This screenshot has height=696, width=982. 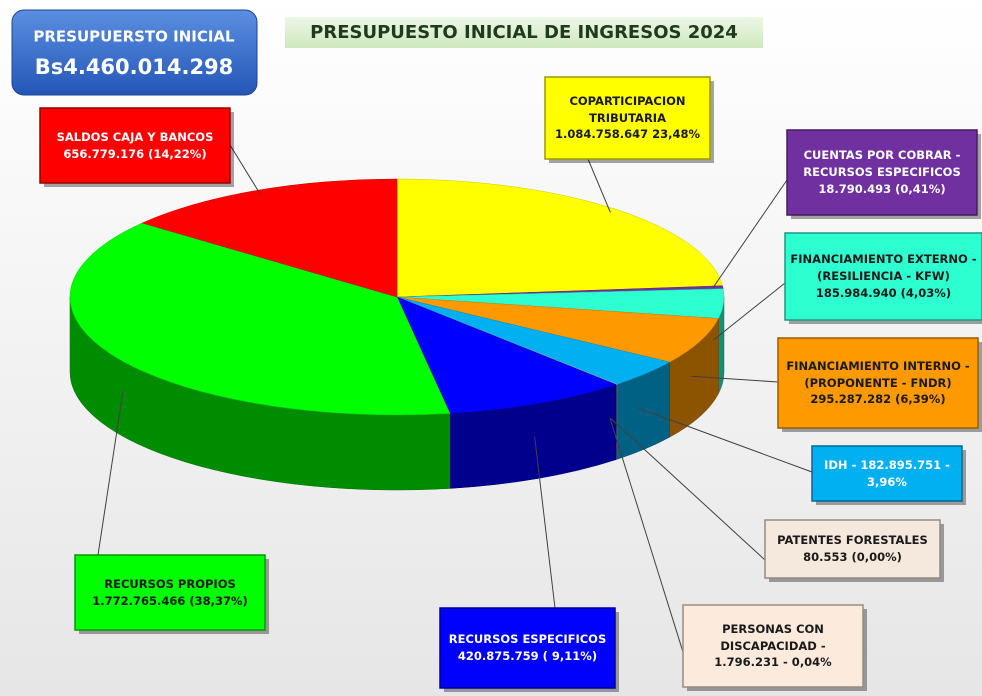 I want to click on label-text: IDH - 182.895.751 - 3,96%, so click(x=887, y=473).